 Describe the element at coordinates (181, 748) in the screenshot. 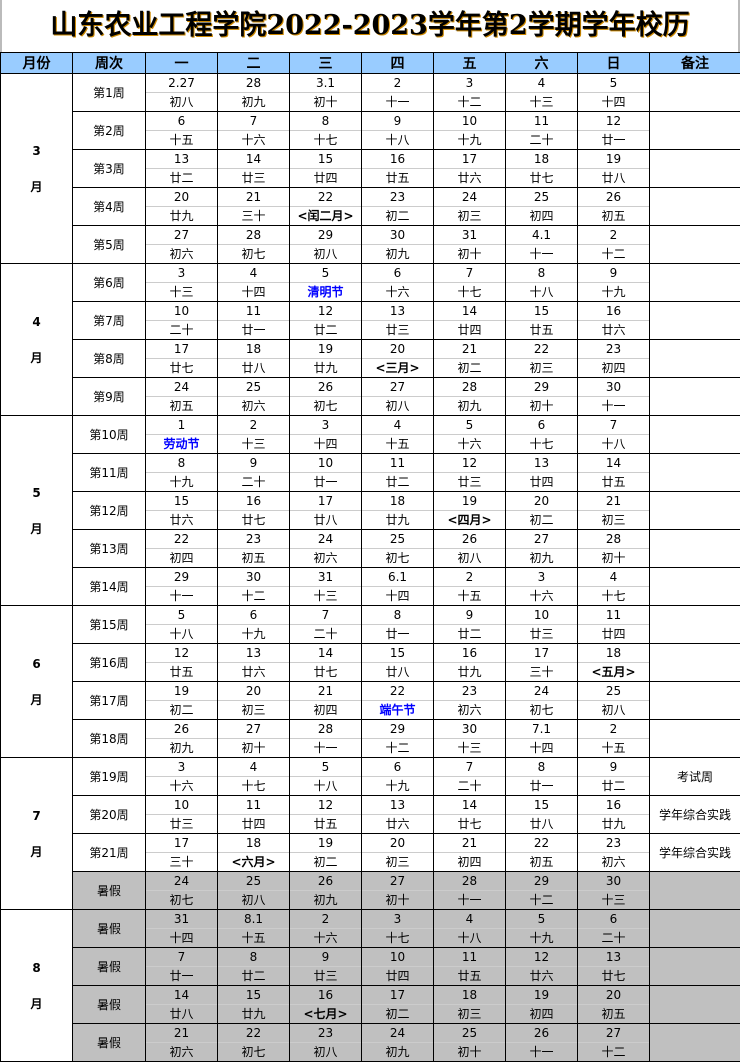

I see `lunar-date: 初九` at that location.